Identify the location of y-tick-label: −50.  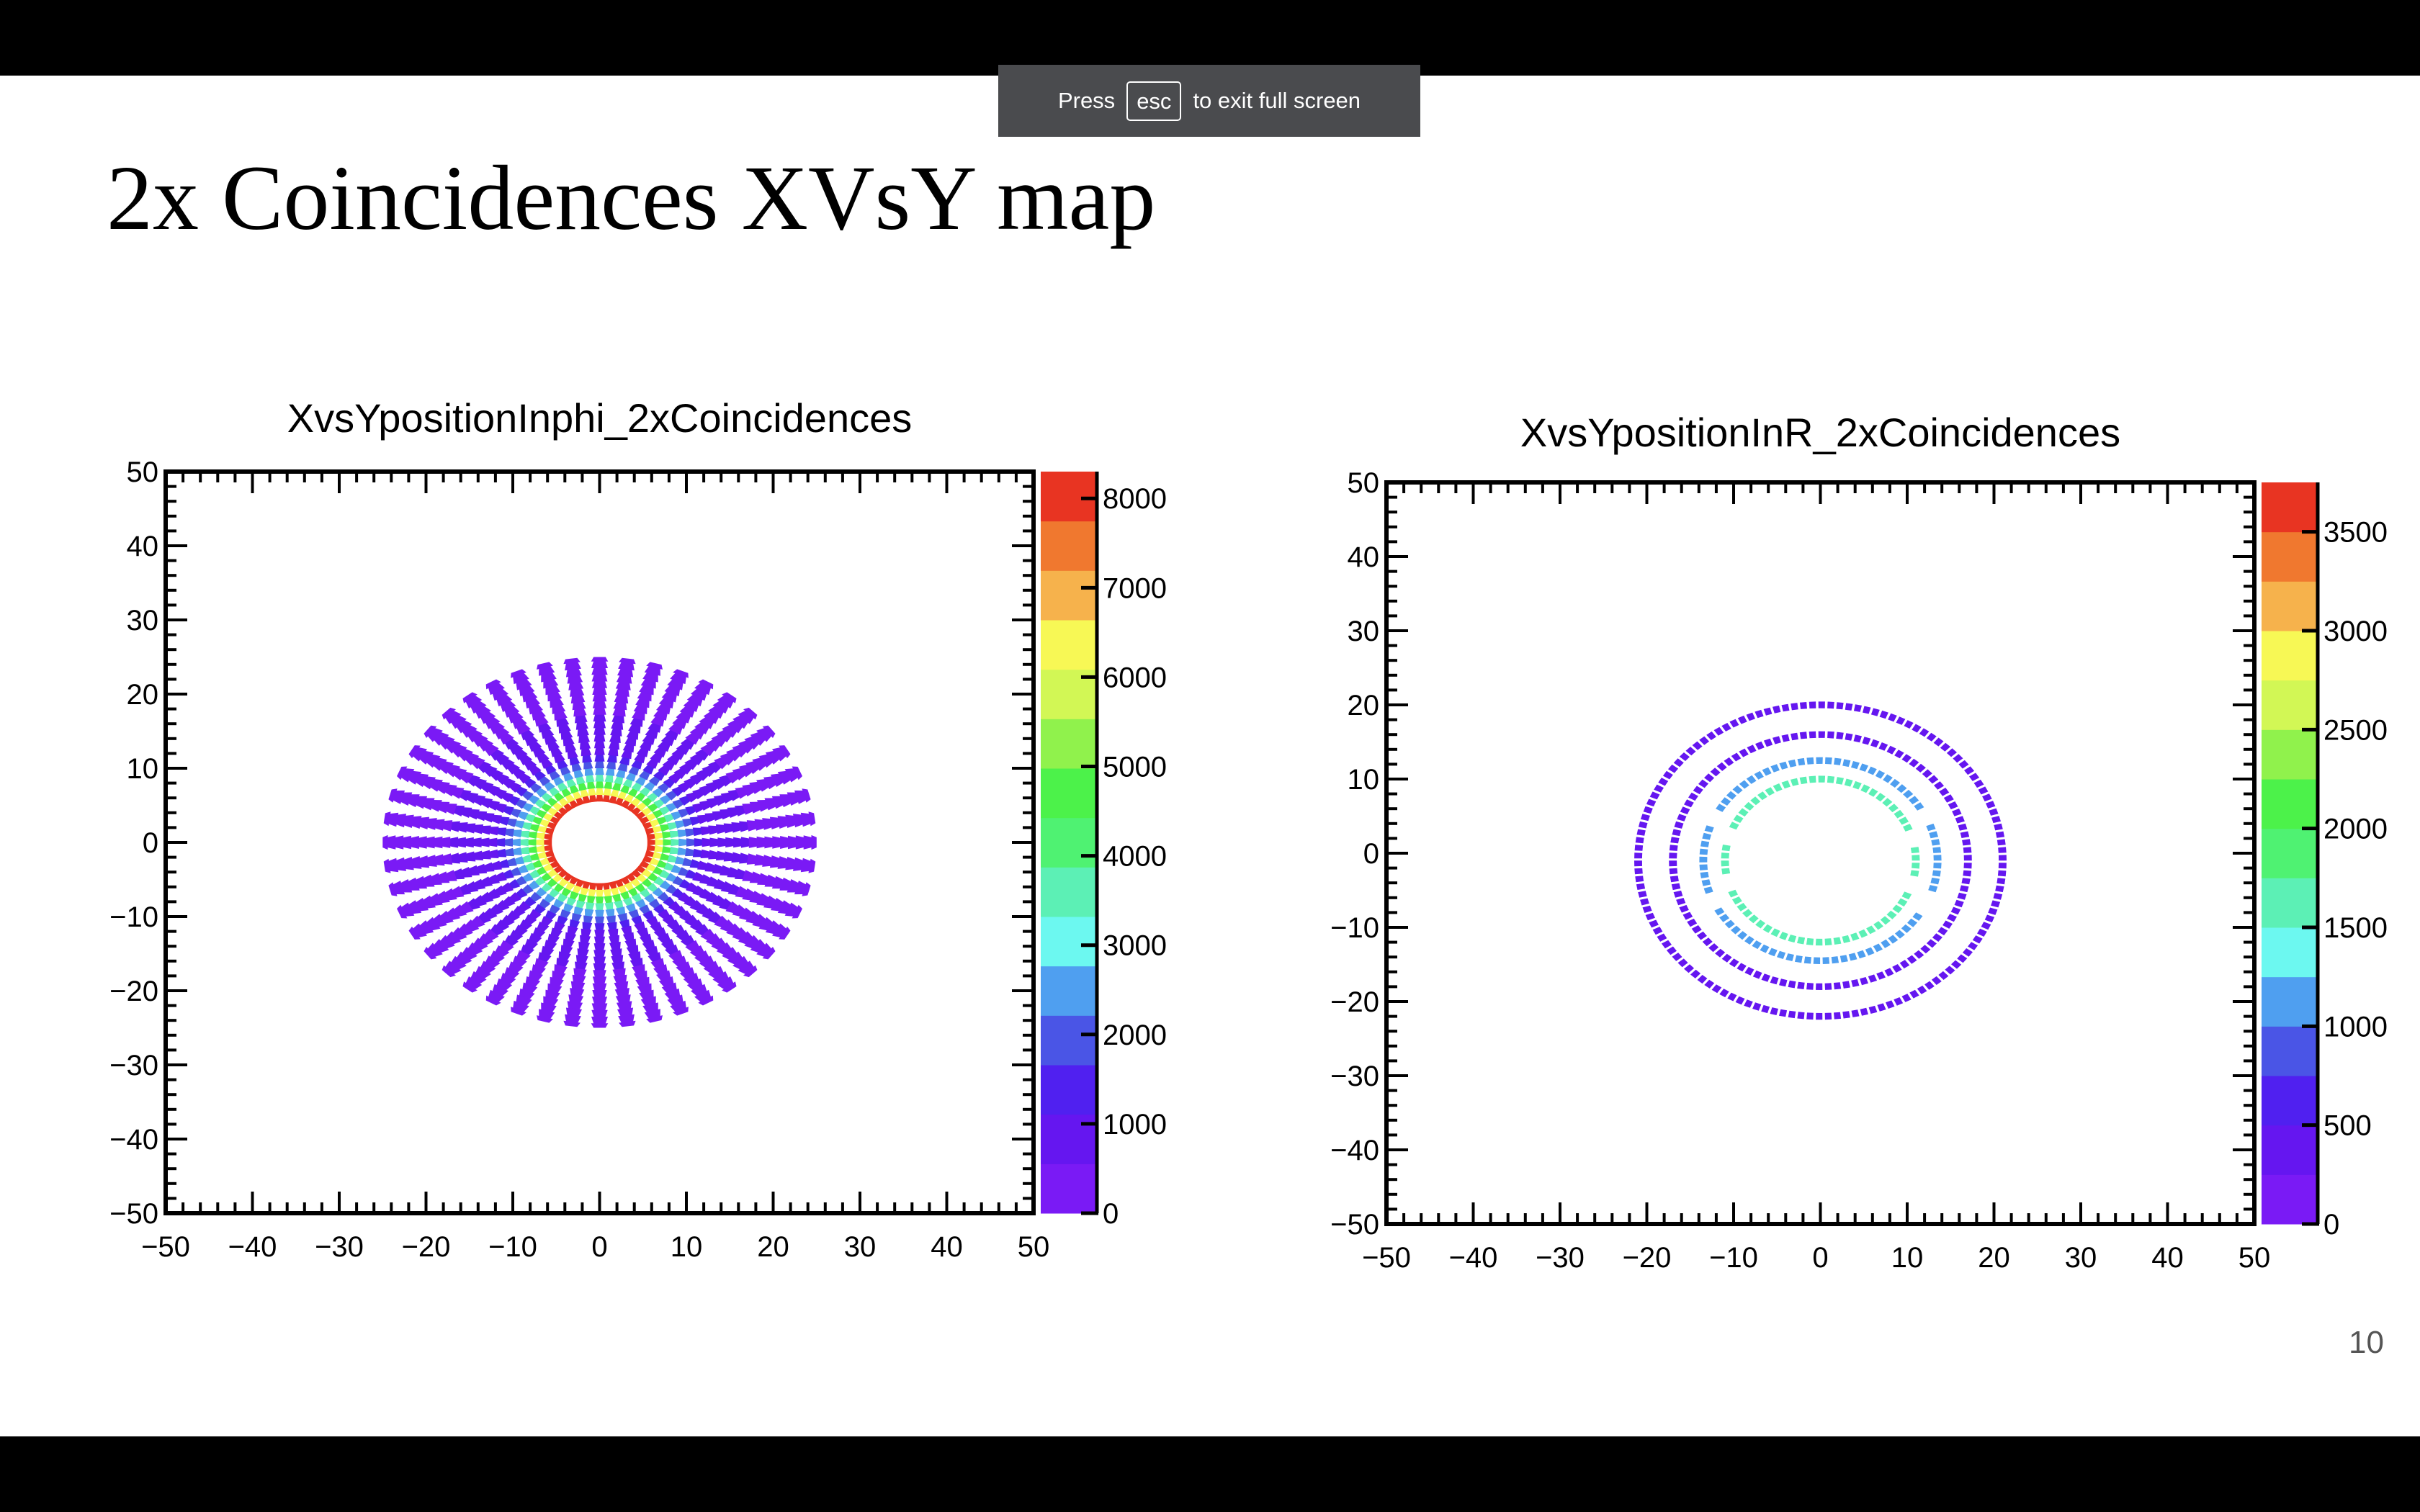
(133, 1214).